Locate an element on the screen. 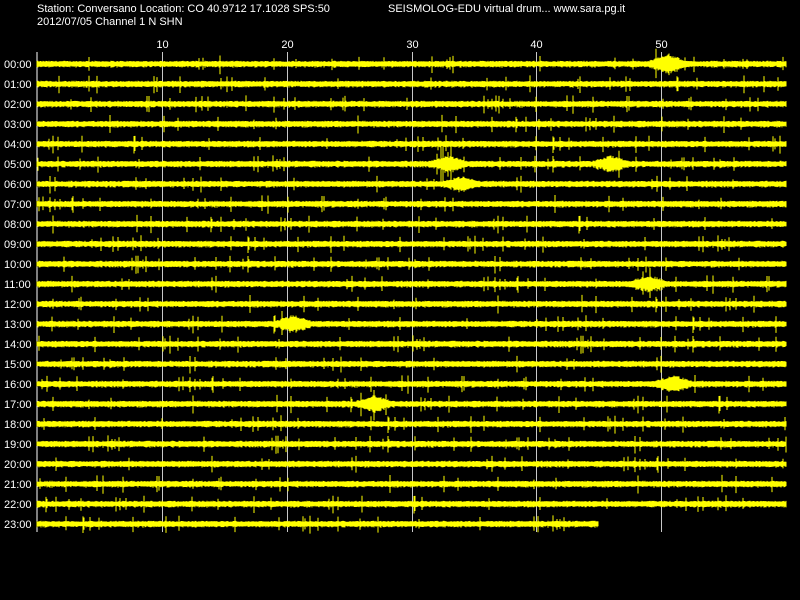 Image resolution: width=800 pixels, height=600 pixels. x-tick-label: 20 is located at coordinates (287, 45).